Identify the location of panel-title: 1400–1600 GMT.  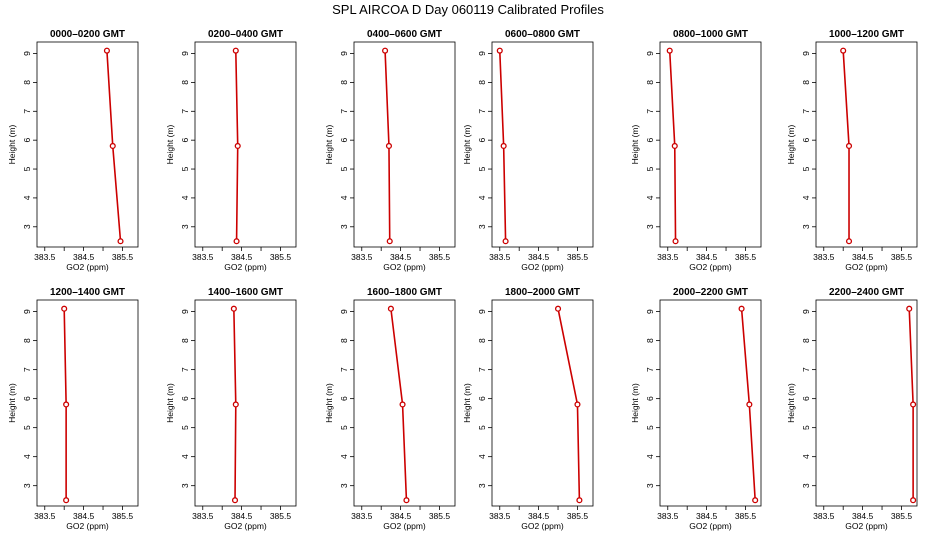
(245, 292).